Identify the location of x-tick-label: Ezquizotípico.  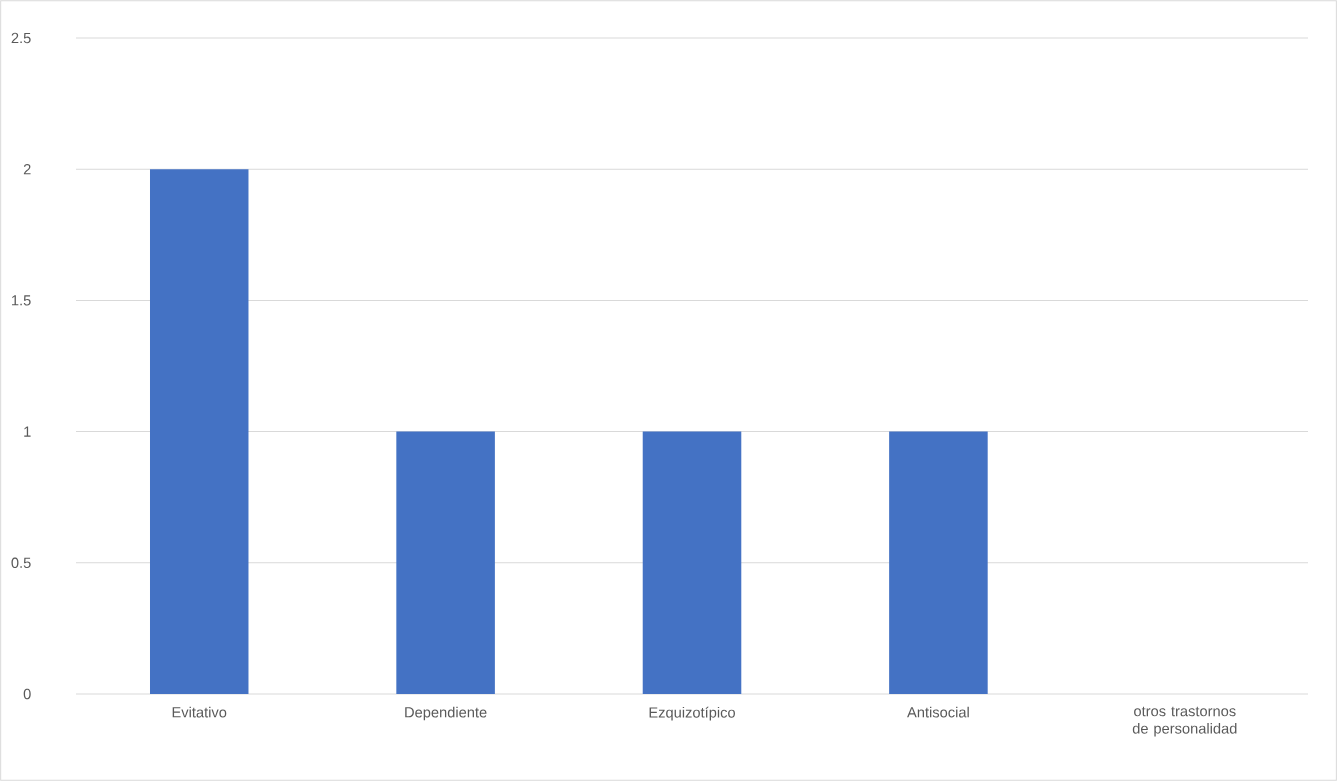
(692, 713).